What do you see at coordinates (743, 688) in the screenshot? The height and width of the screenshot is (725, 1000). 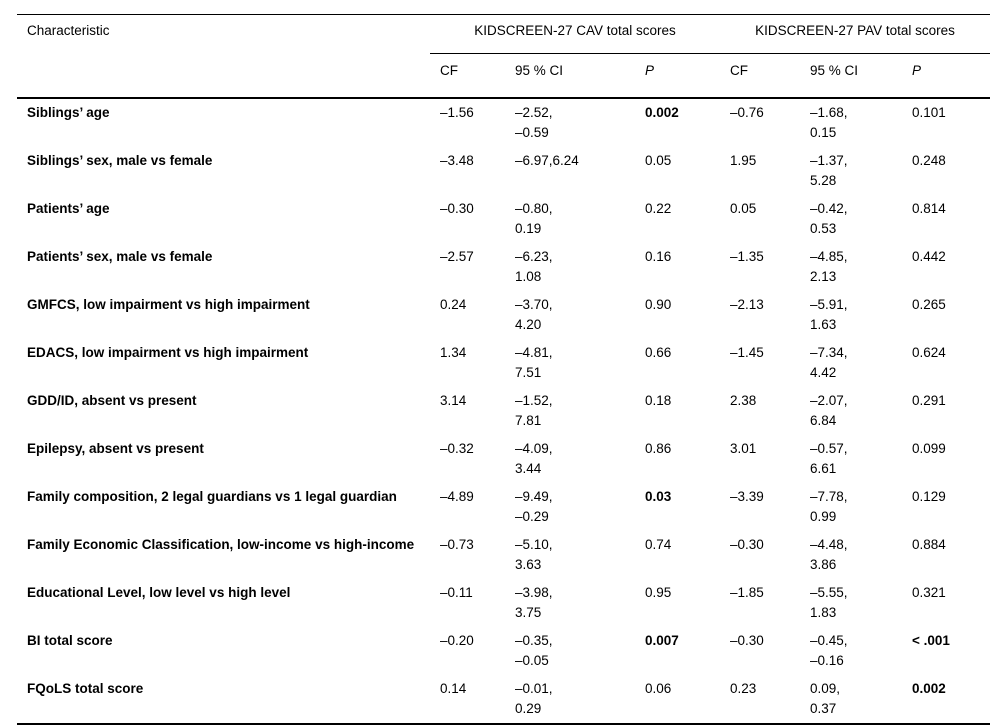 I see `pav-cf-value: 0.23` at bounding box center [743, 688].